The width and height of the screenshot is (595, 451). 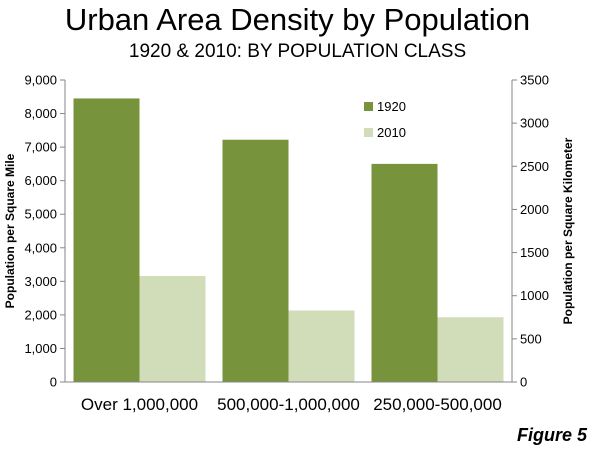 I want to click on y2-tick-label: 1500, so click(x=534, y=252).